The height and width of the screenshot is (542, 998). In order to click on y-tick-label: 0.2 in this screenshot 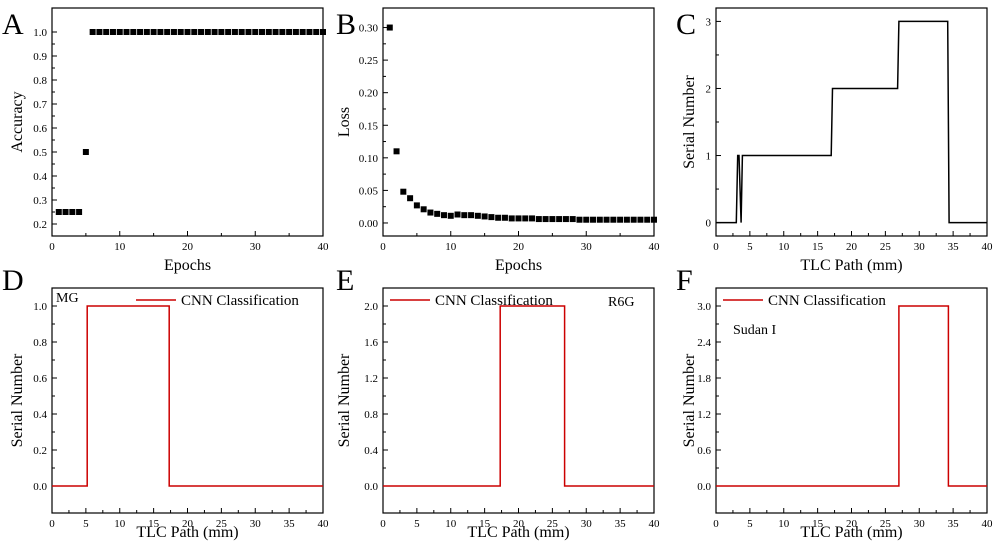, I will do `click(40, 451)`.